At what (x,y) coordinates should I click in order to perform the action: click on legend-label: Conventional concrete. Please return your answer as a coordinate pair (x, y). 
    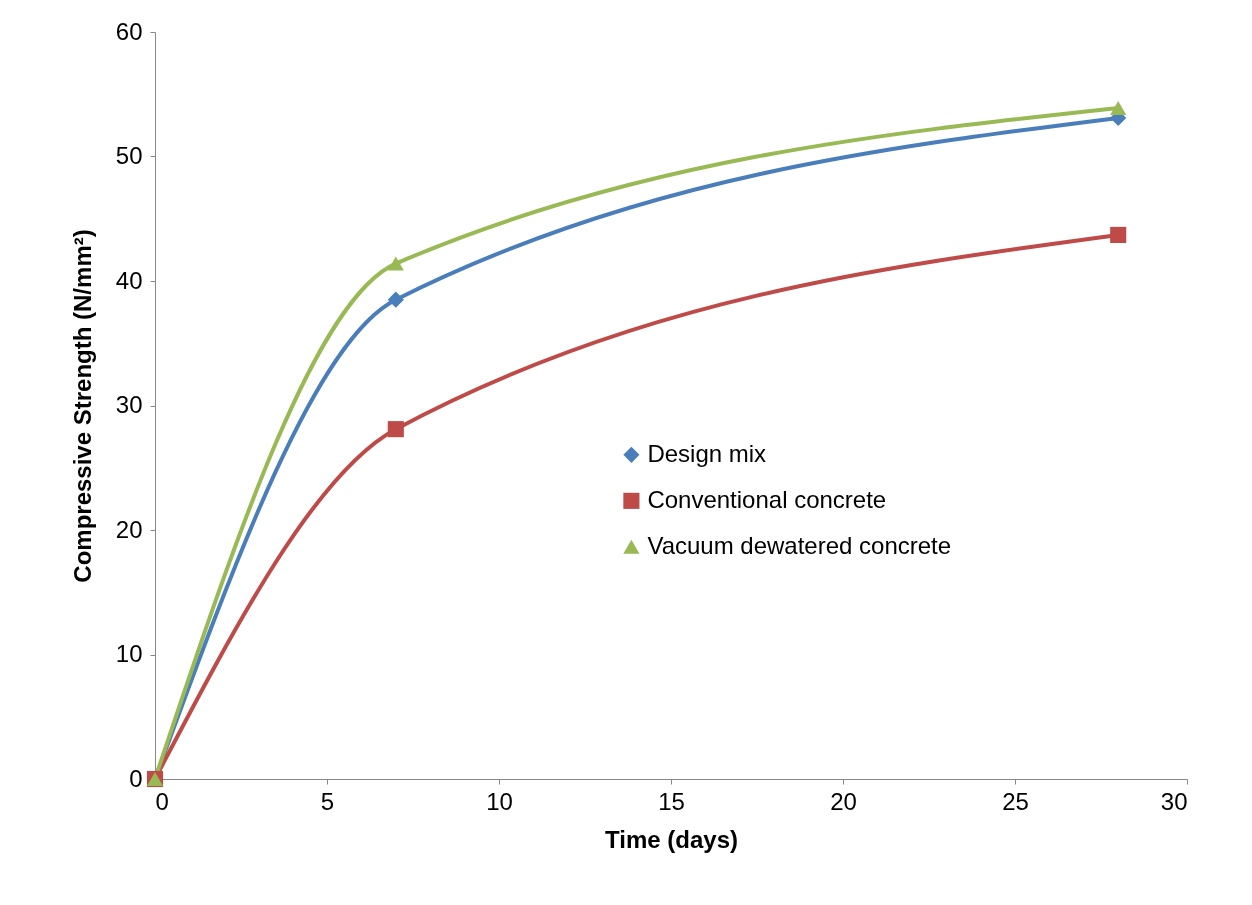
    Looking at the image, I should click on (767, 499).